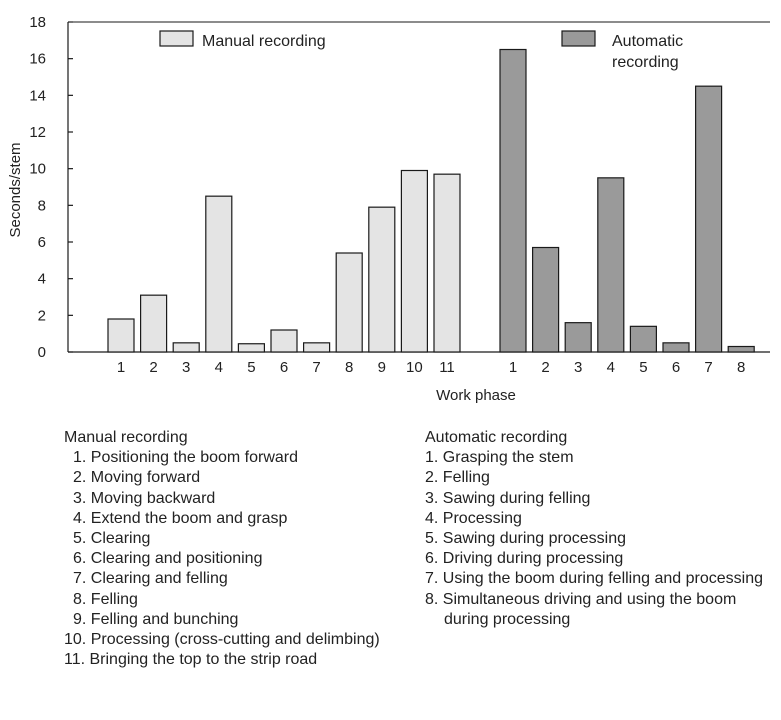 The image size is (781, 720). What do you see at coordinates (37, 132) in the screenshot?
I see `y-tick-label: 12` at bounding box center [37, 132].